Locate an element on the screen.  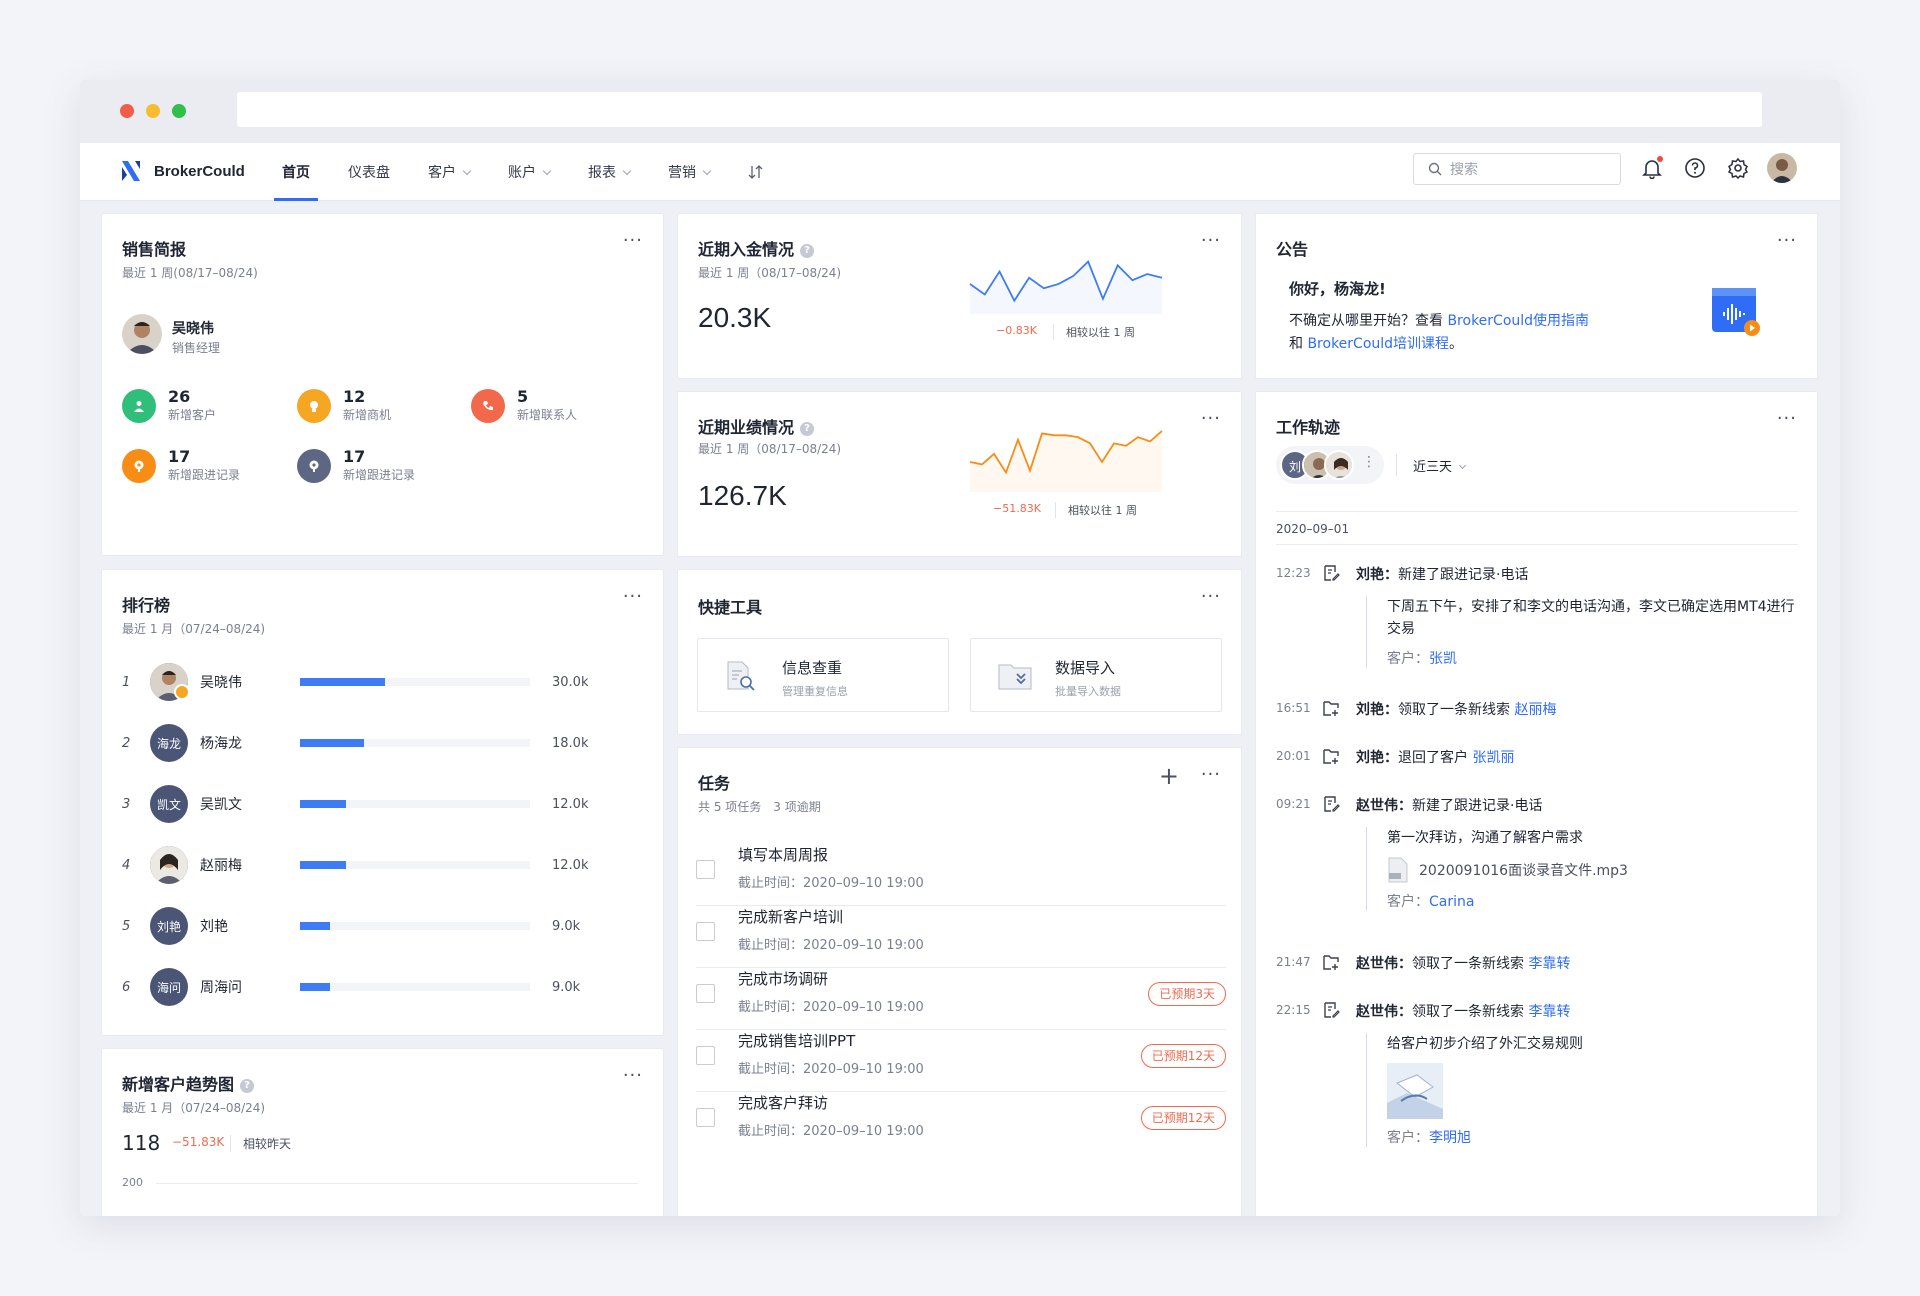
customer-link: Carina is located at coordinates (1452, 902).